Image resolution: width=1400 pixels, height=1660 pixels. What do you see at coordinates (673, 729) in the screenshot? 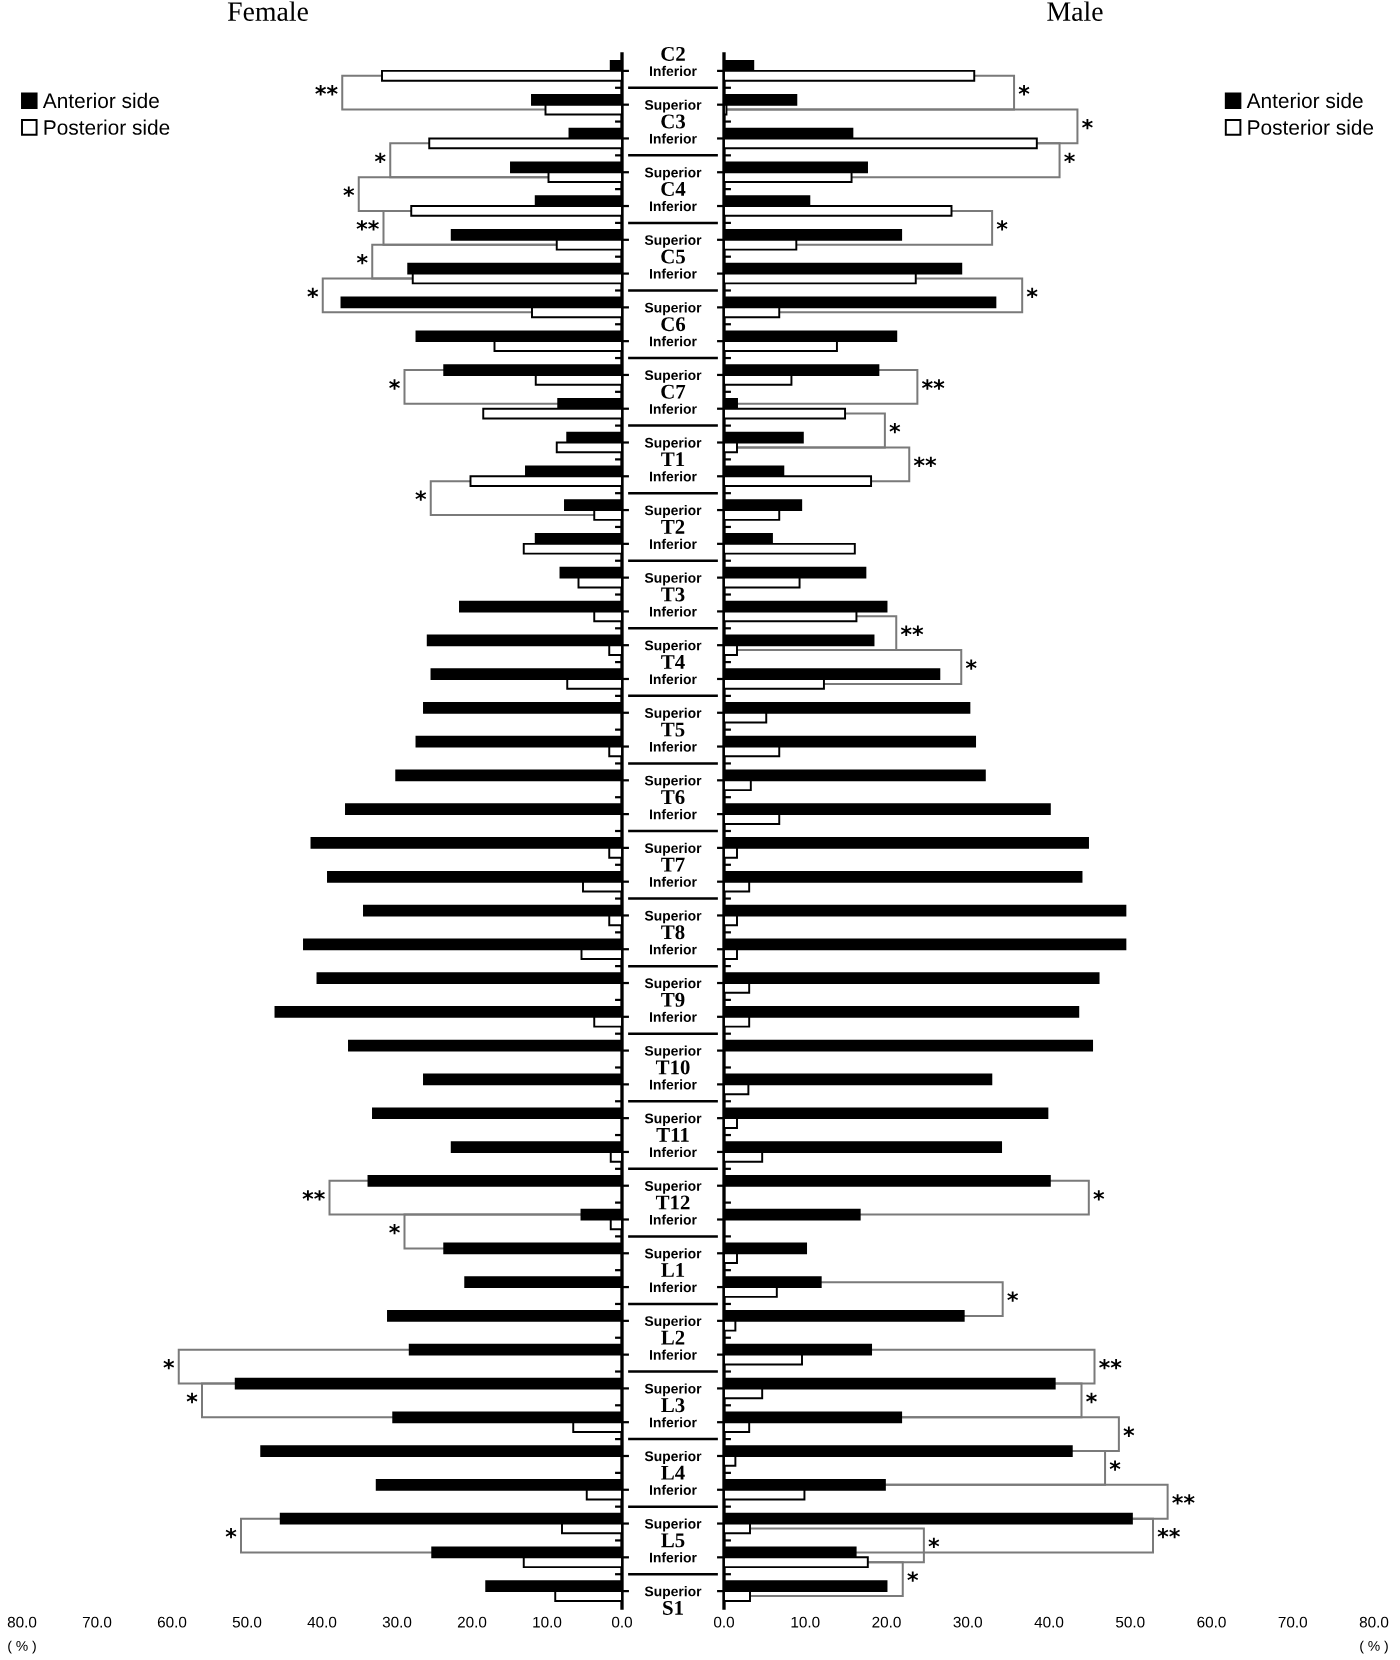
I see `text: T5` at bounding box center [673, 729].